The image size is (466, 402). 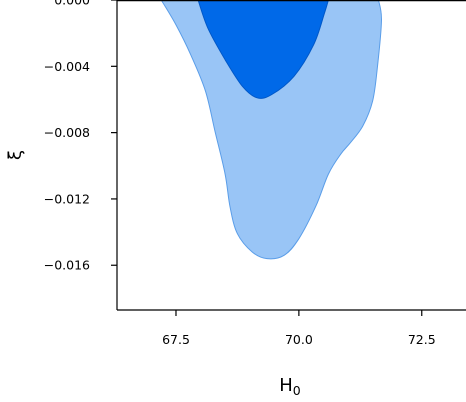 I want to click on y-tick-label: 0.000, so click(x=72, y=4).